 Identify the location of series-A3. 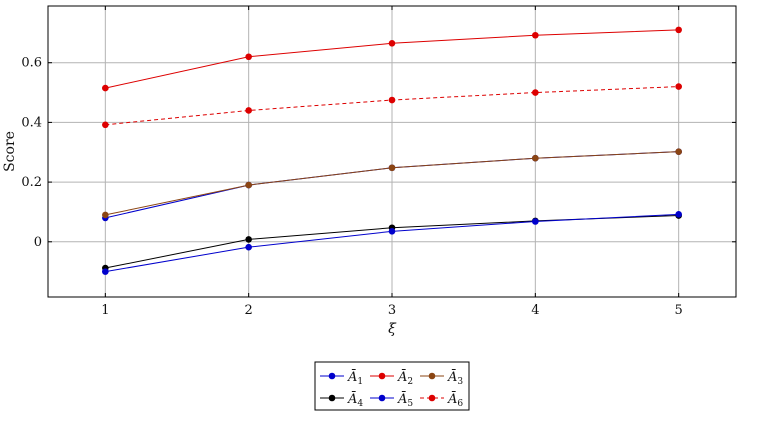
(392, 183).